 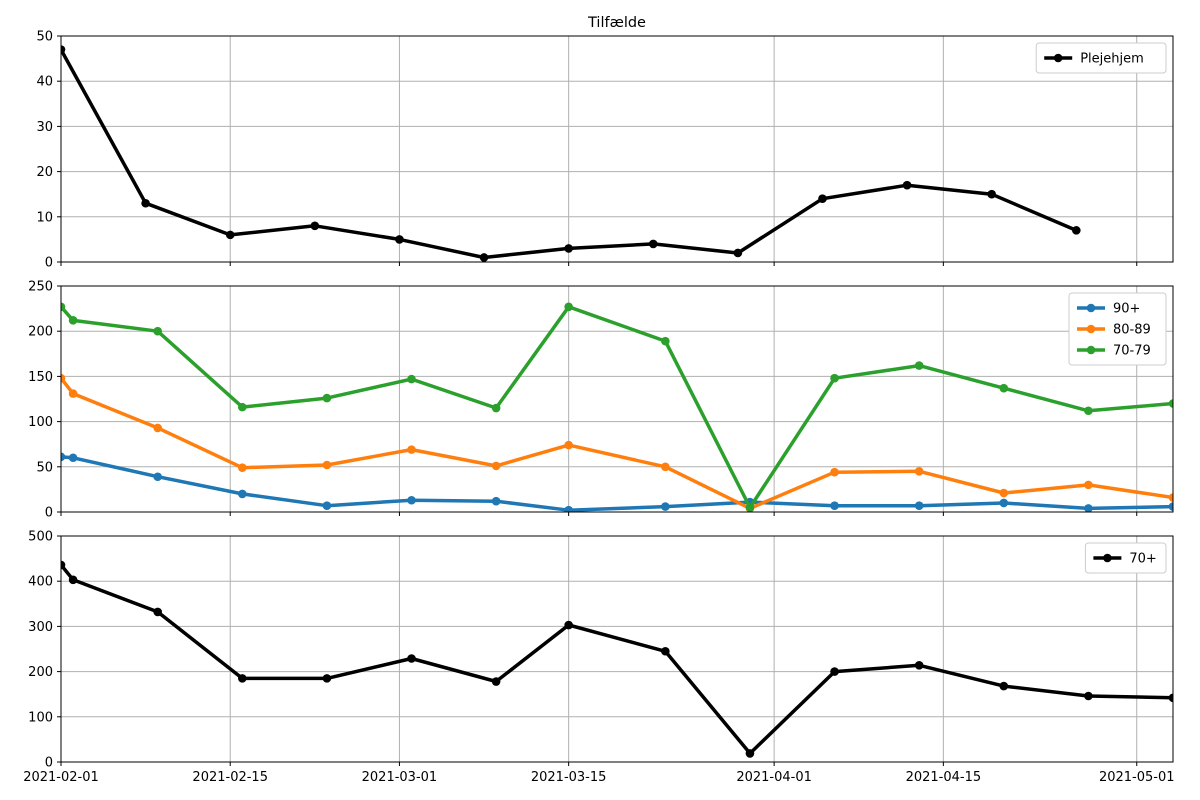 I want to click on y-tick-label: 250, so click(x=40, y=287).